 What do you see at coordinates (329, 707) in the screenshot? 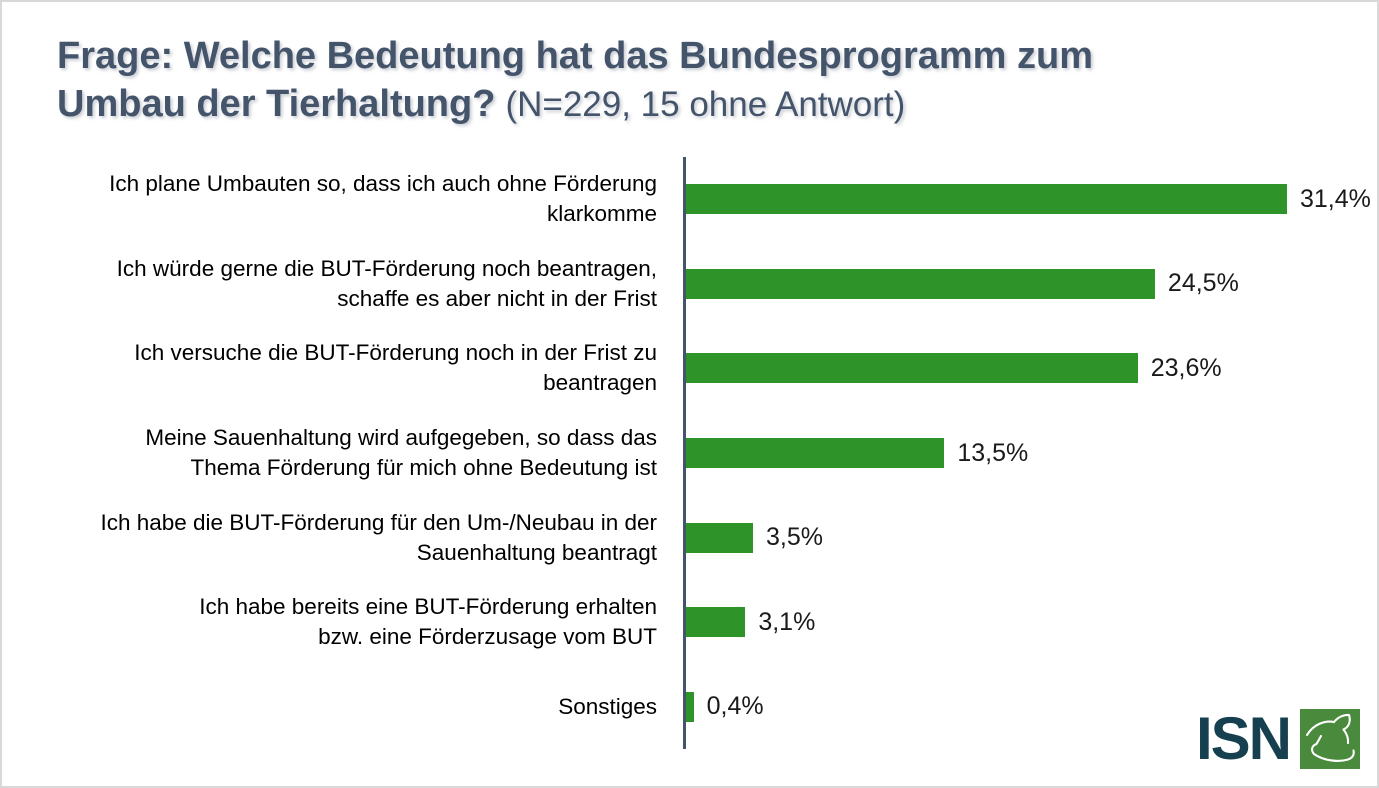
I see `category-label: Sonstiges` at bounding box center [329, 707].